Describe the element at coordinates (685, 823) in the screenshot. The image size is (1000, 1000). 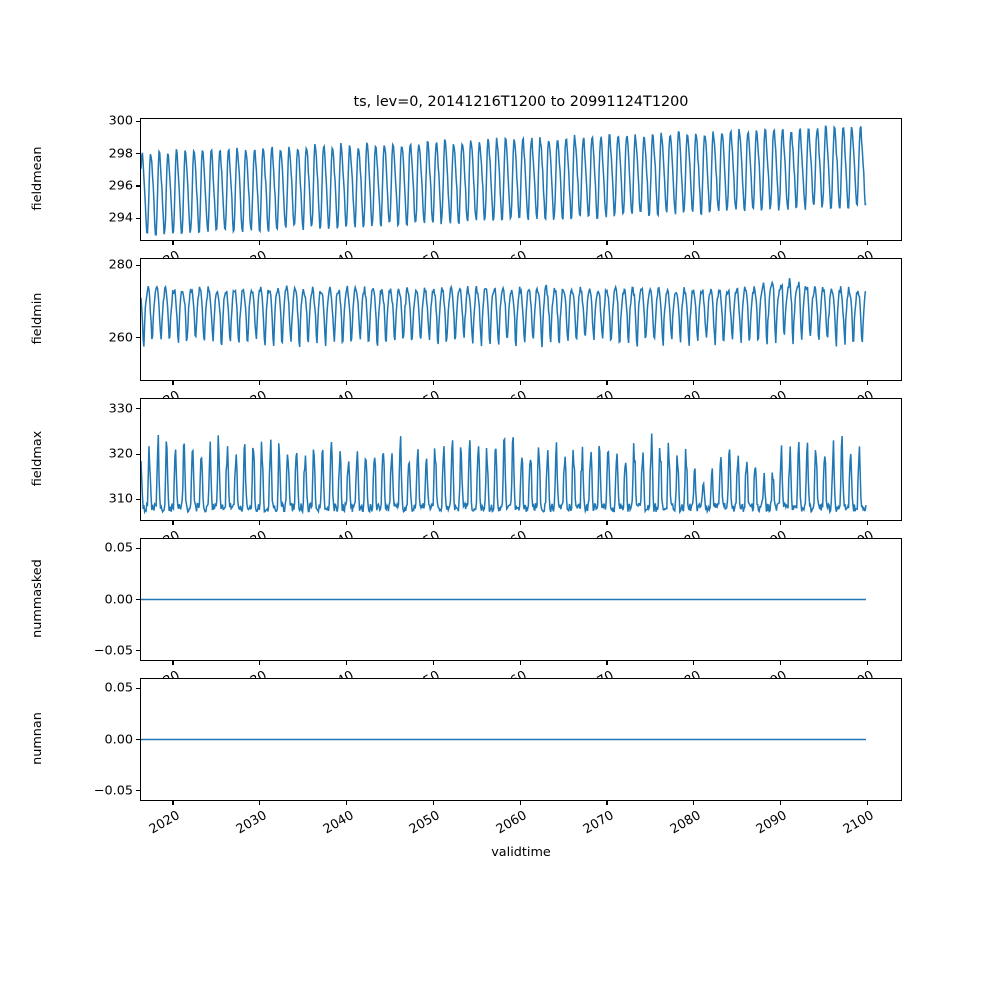
I see `xtick-label-2080: 2080` at that location.